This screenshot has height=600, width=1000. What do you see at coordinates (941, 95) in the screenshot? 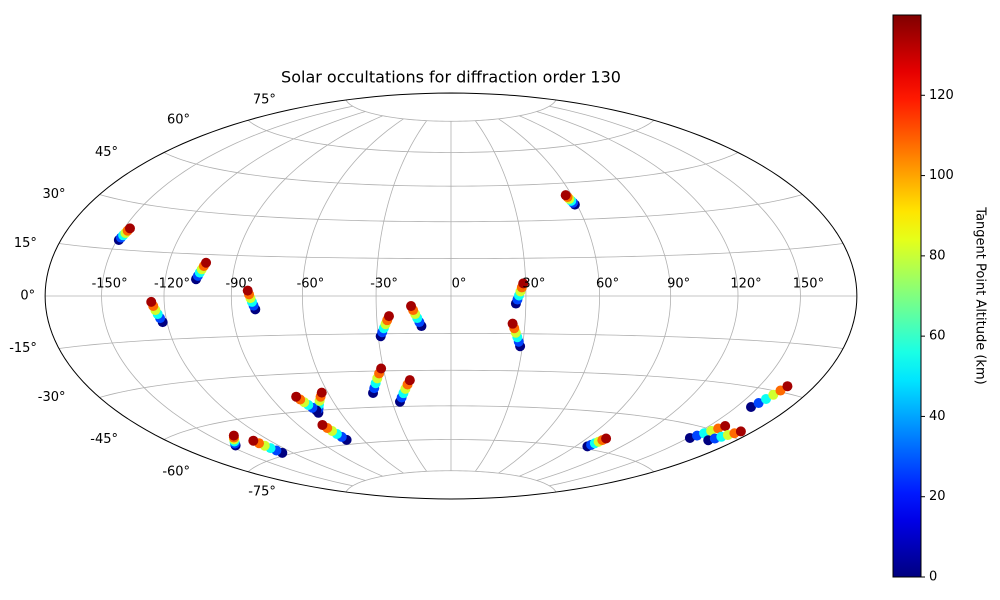
I see `colorbar-tick-label: 120` at bounding box center [941, 95].